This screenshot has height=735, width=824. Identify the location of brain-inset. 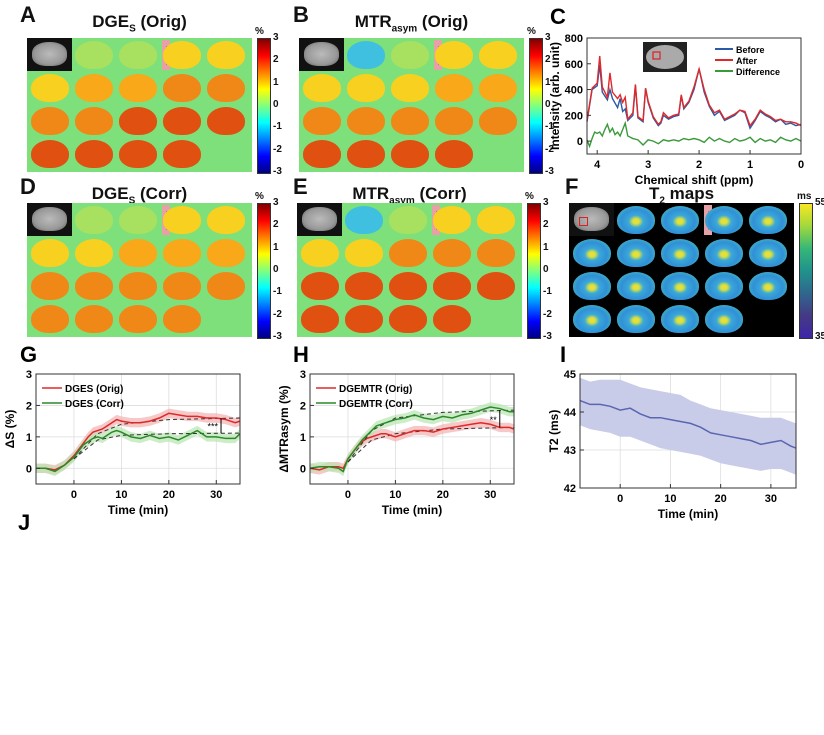
(665, 57).